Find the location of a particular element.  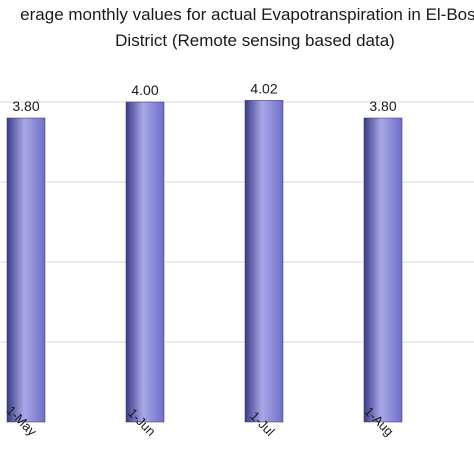

bar-1-Jun is located at coordinates (145, 262).